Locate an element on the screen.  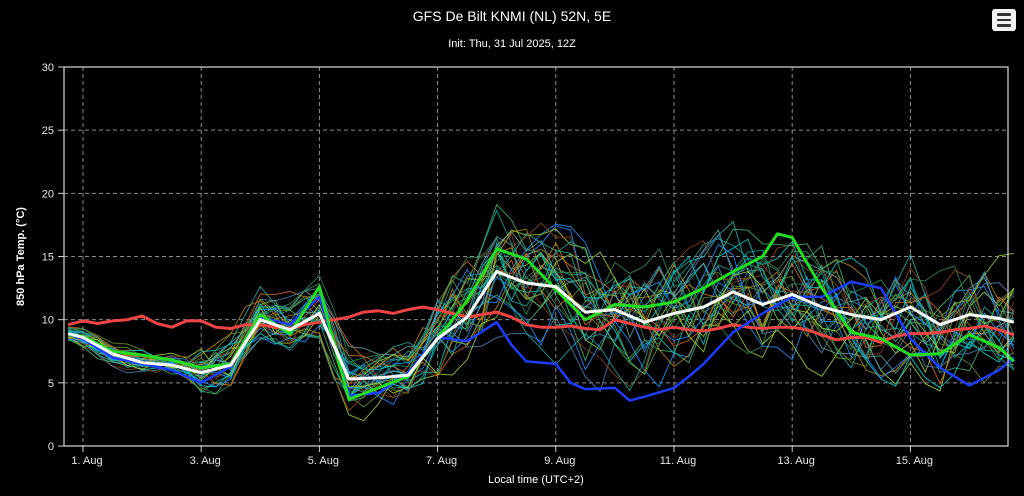
chart-subtitle: Init: Thu, 31 Jul 2025, 12Z is located at coordinates (512, 44).